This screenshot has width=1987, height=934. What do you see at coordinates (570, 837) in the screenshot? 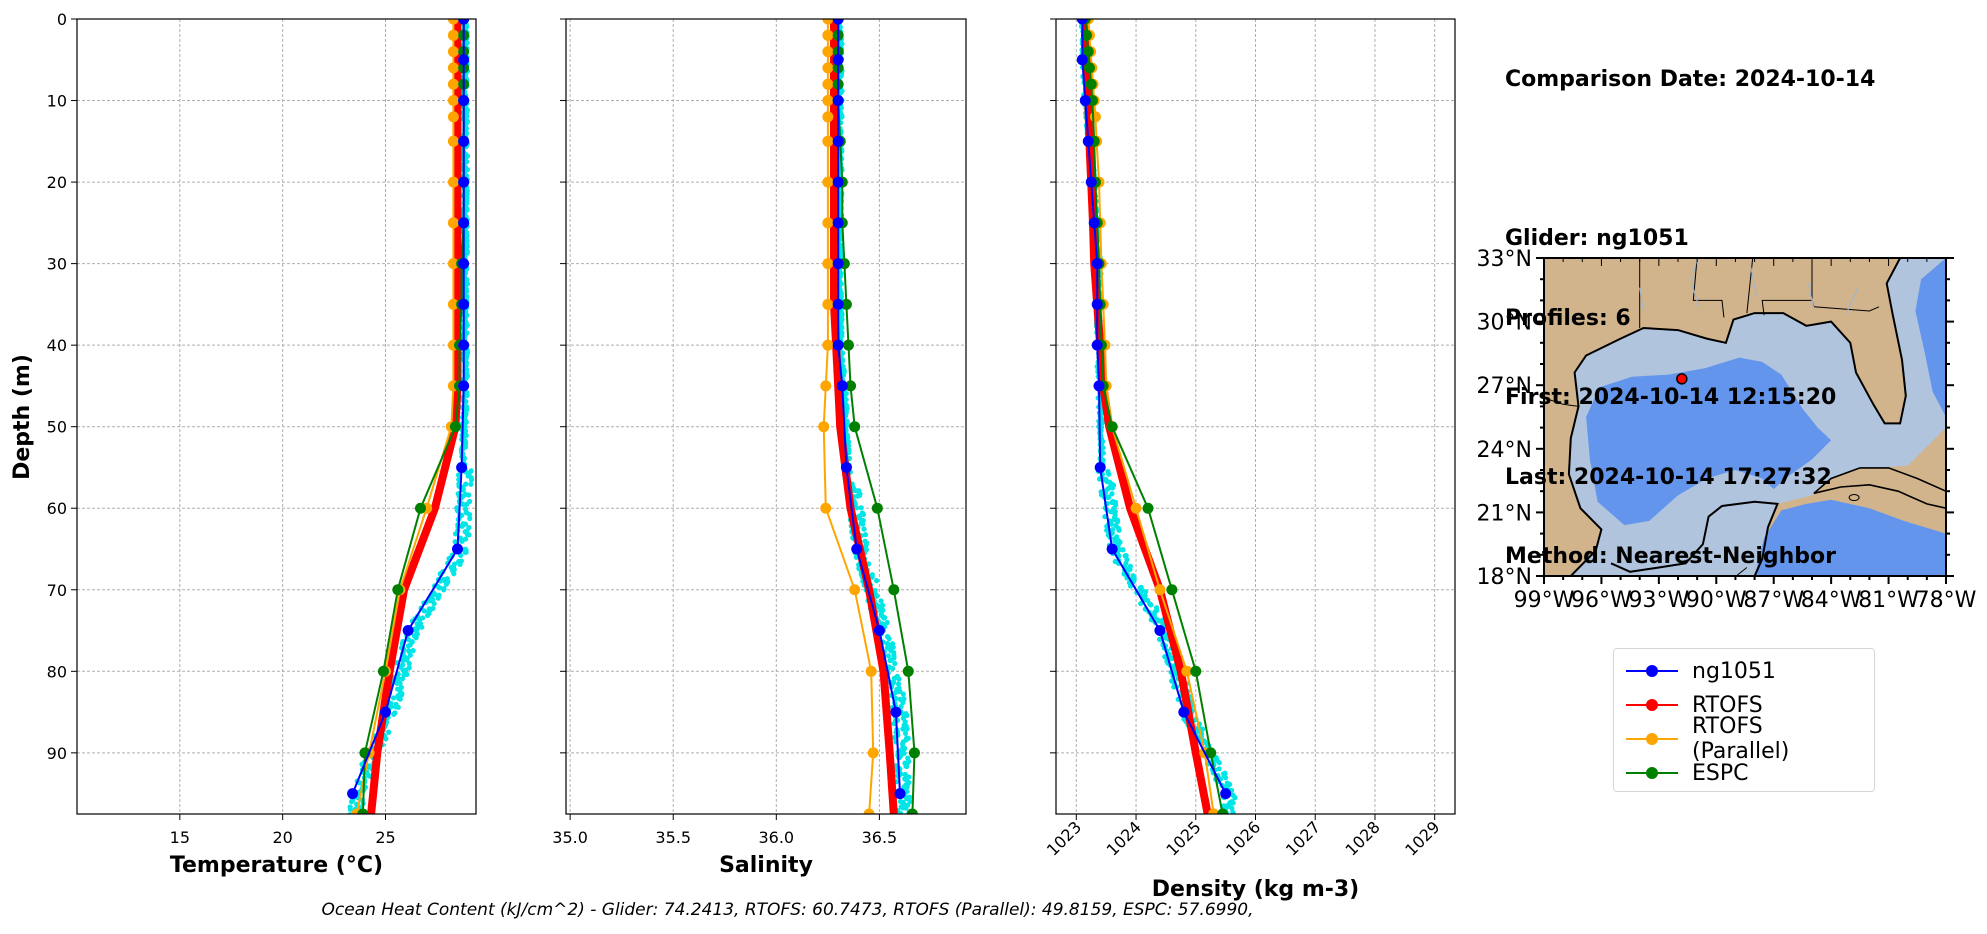
I see `x-tick-label: 35.0` at bounding box center [570, 837].